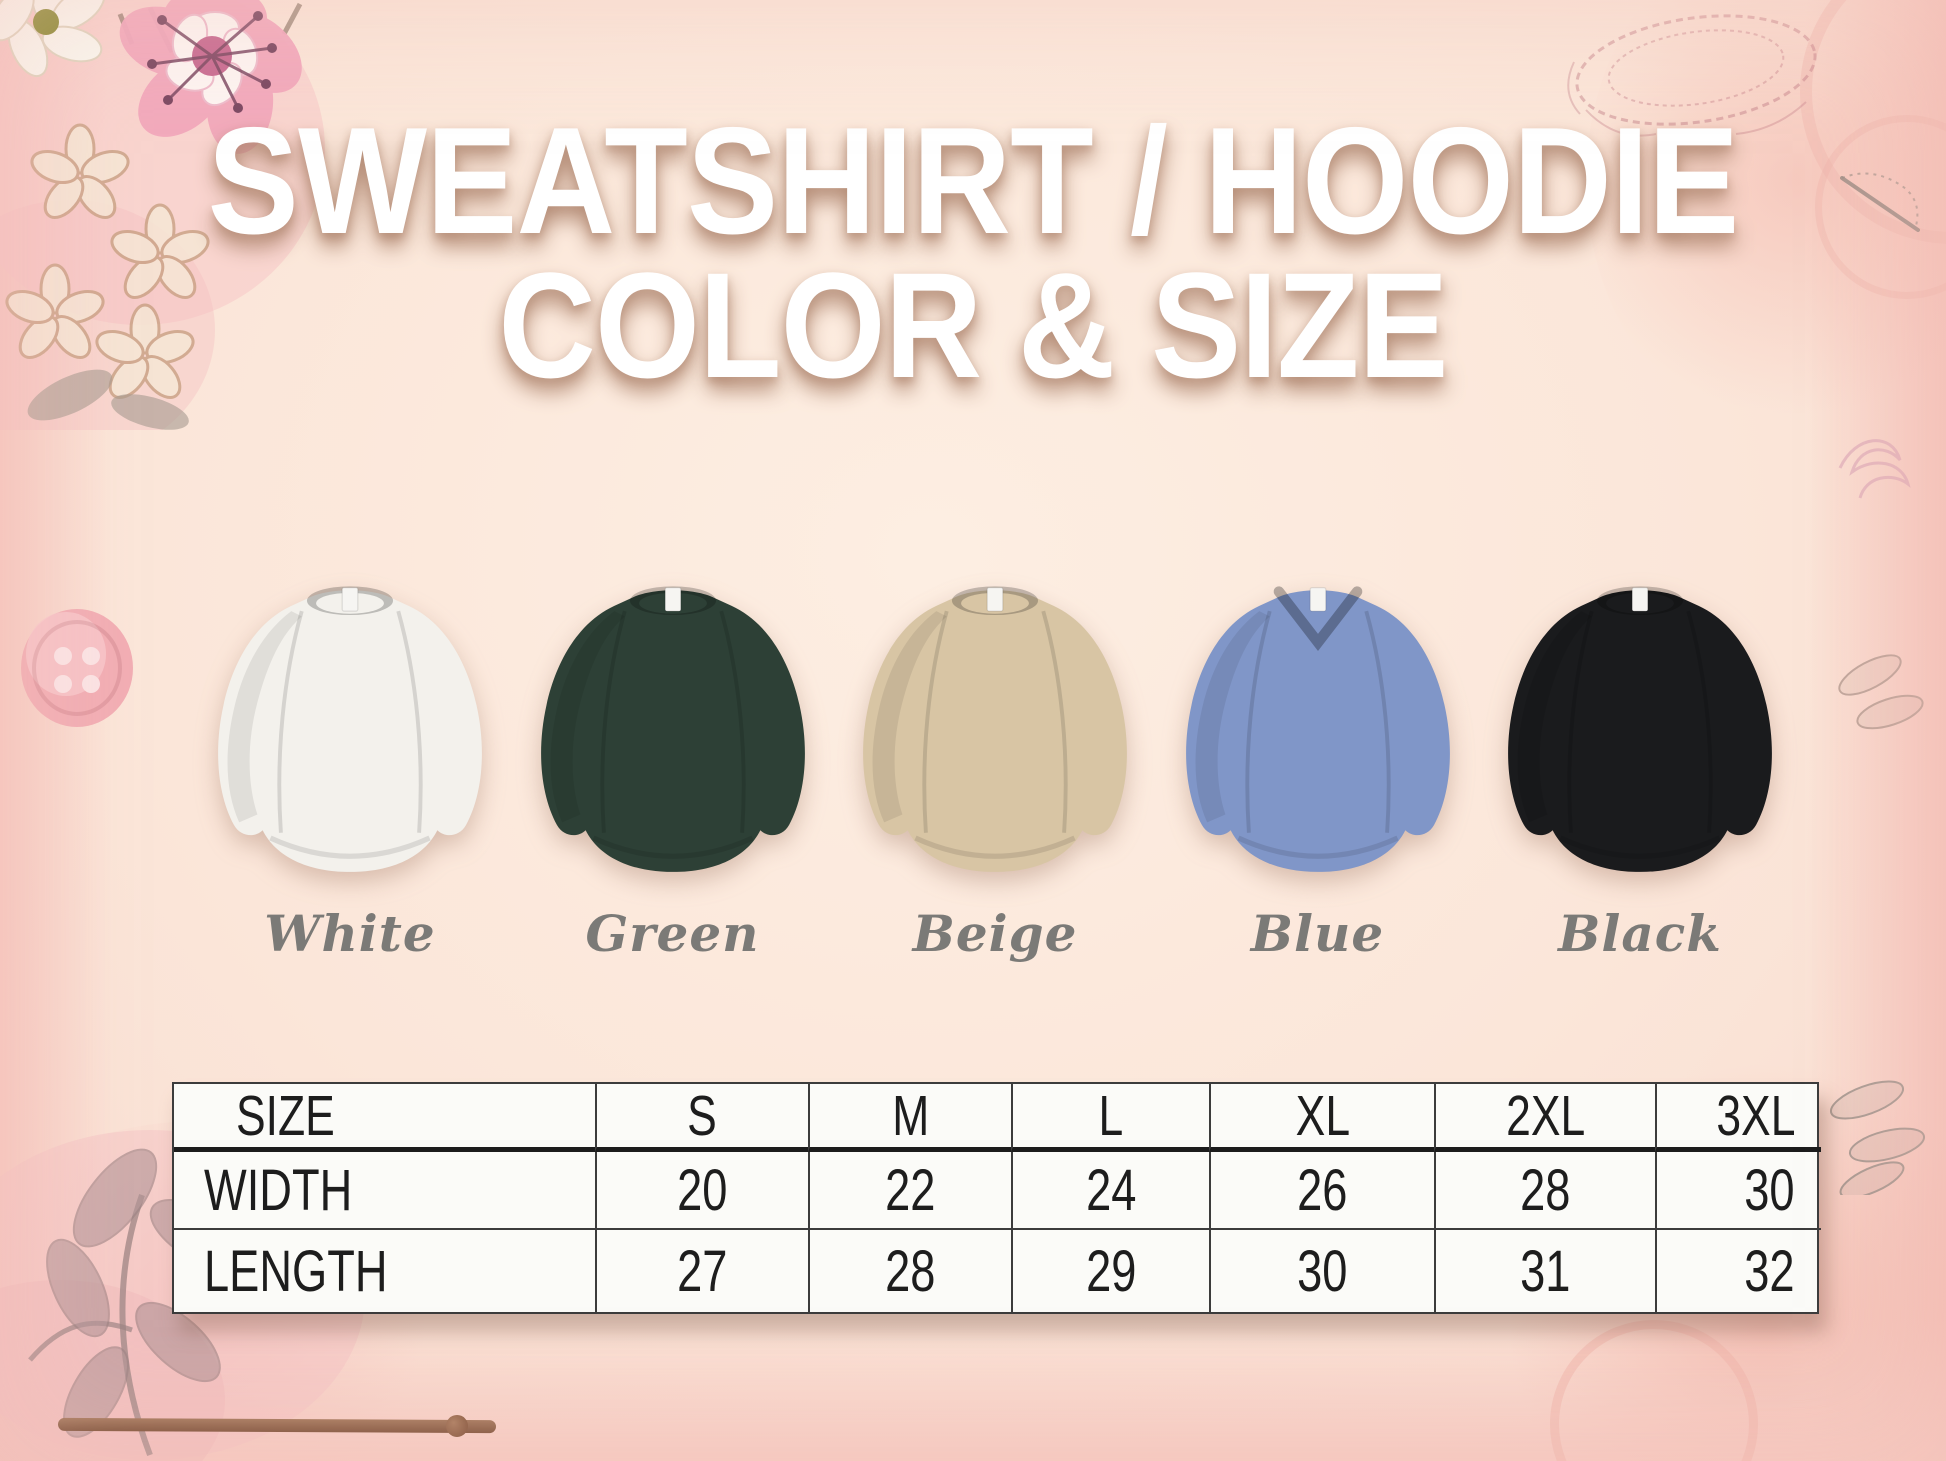 This screenshot has width=1946, height=1461. I want to click on size-table-header-2xl: 2XL, so click(1544, 1118).